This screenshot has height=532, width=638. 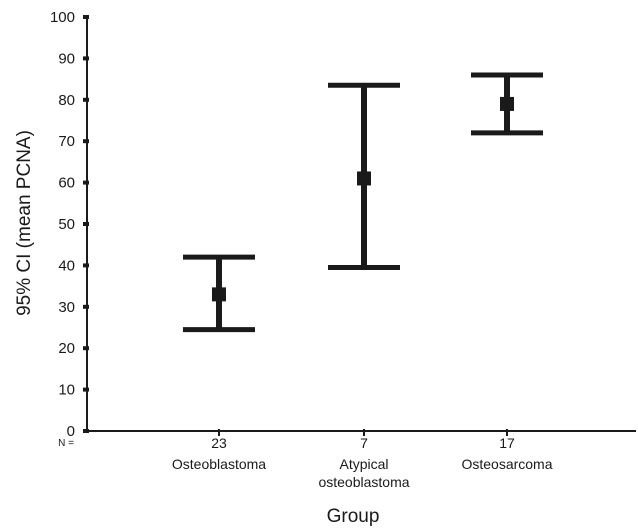 I want to click on y-tick-label: 50, so click(x=66, y=224).